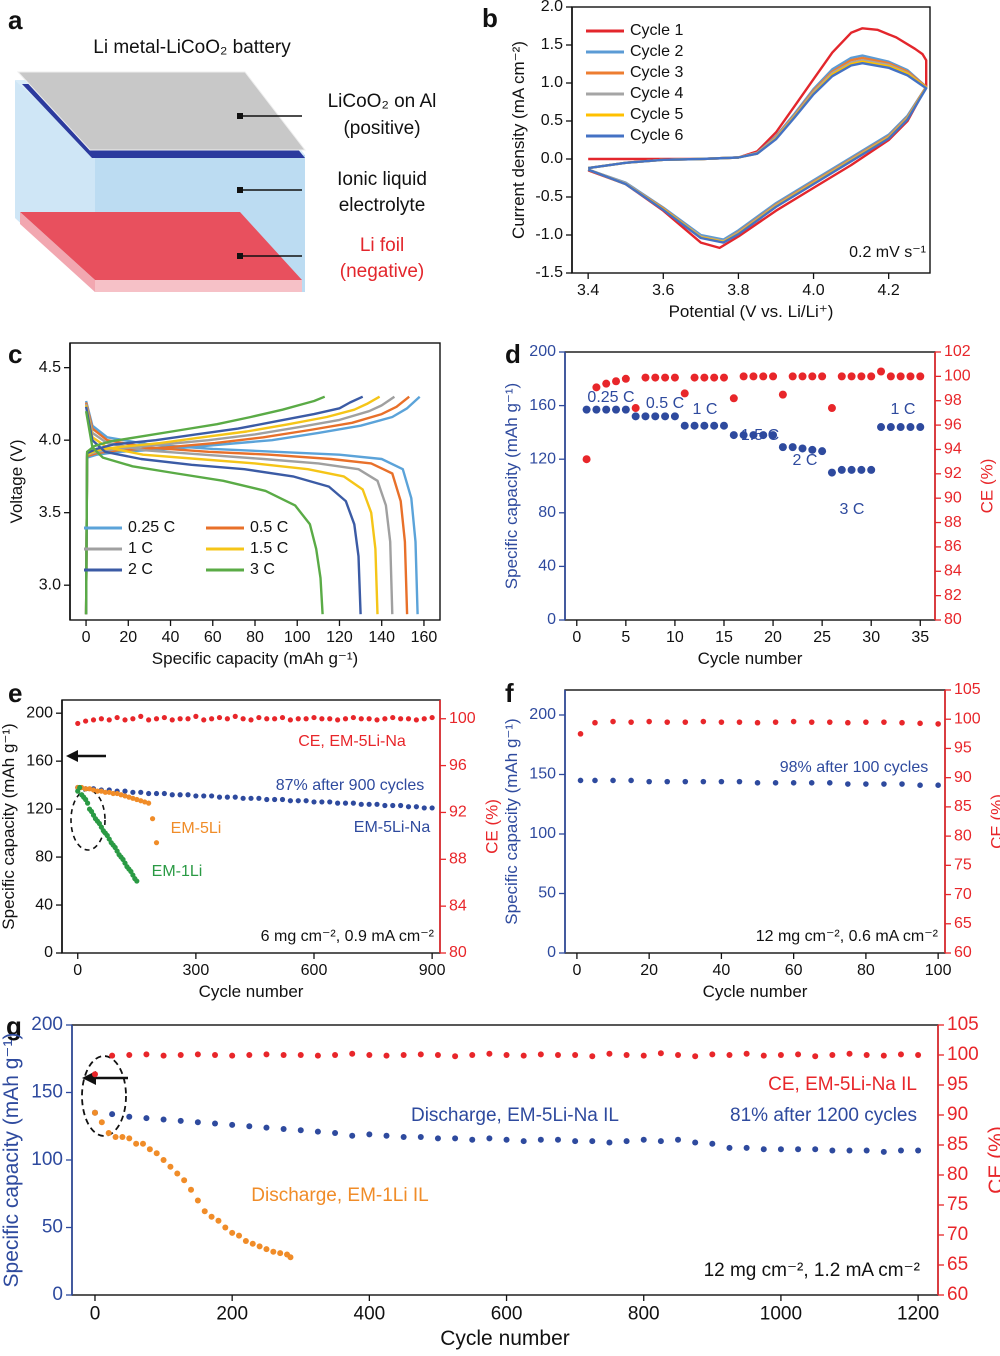 This screenshot has height=1356, width=1000. Describe the element at coordinates (151, 527) in the screenshot. I see `legend-label: 0.25 C` at that location.